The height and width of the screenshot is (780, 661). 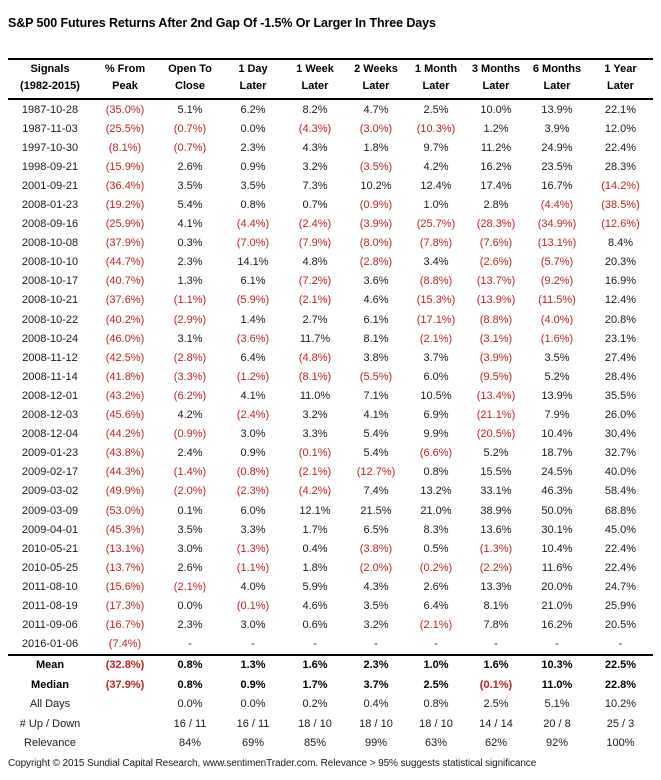 What do you see at coordinates (50, 166) in the screenshot?
I see `signal-date-cell: 1998-09-21` at bounding box center [50, 166].